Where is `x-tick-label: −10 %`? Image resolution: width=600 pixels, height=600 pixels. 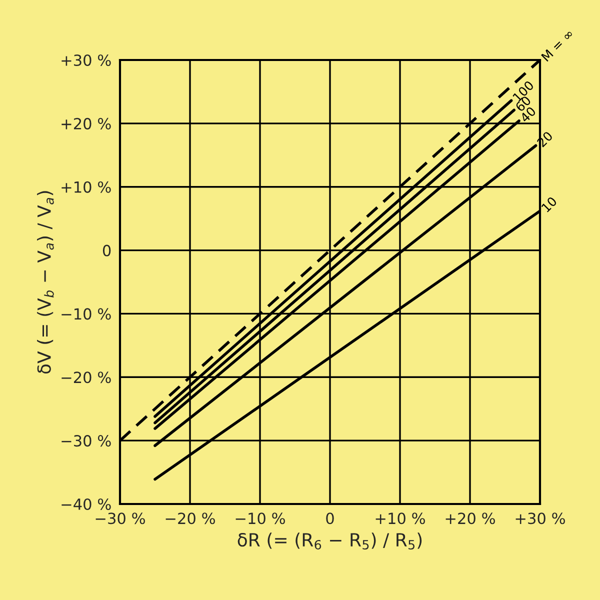
x-tick-label: −10 % is located at coordinates (260, 518).